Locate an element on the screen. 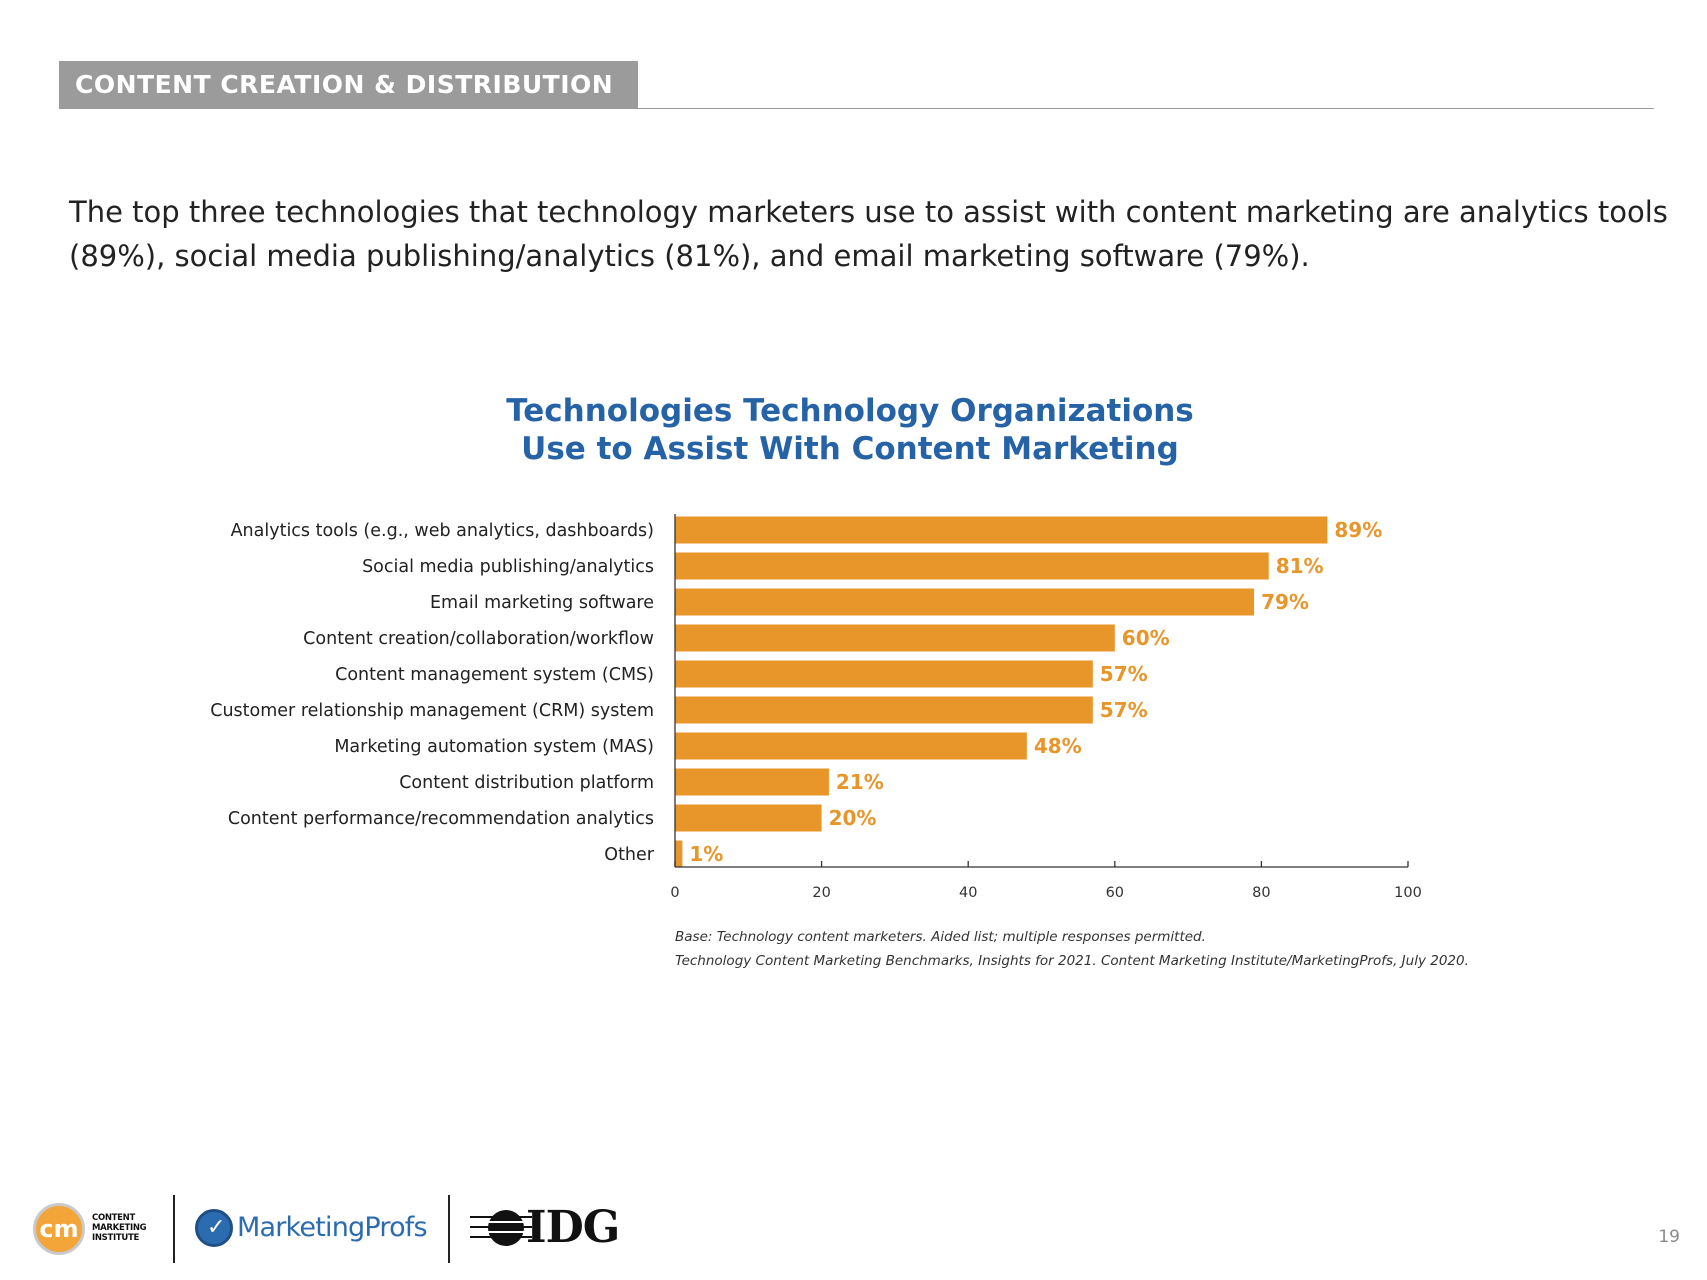 This screenshot has width=1707, height=1280. cmi-logo: cm CONTENT MARKETING INSTITUTE is located at coordinates (105, 1230).